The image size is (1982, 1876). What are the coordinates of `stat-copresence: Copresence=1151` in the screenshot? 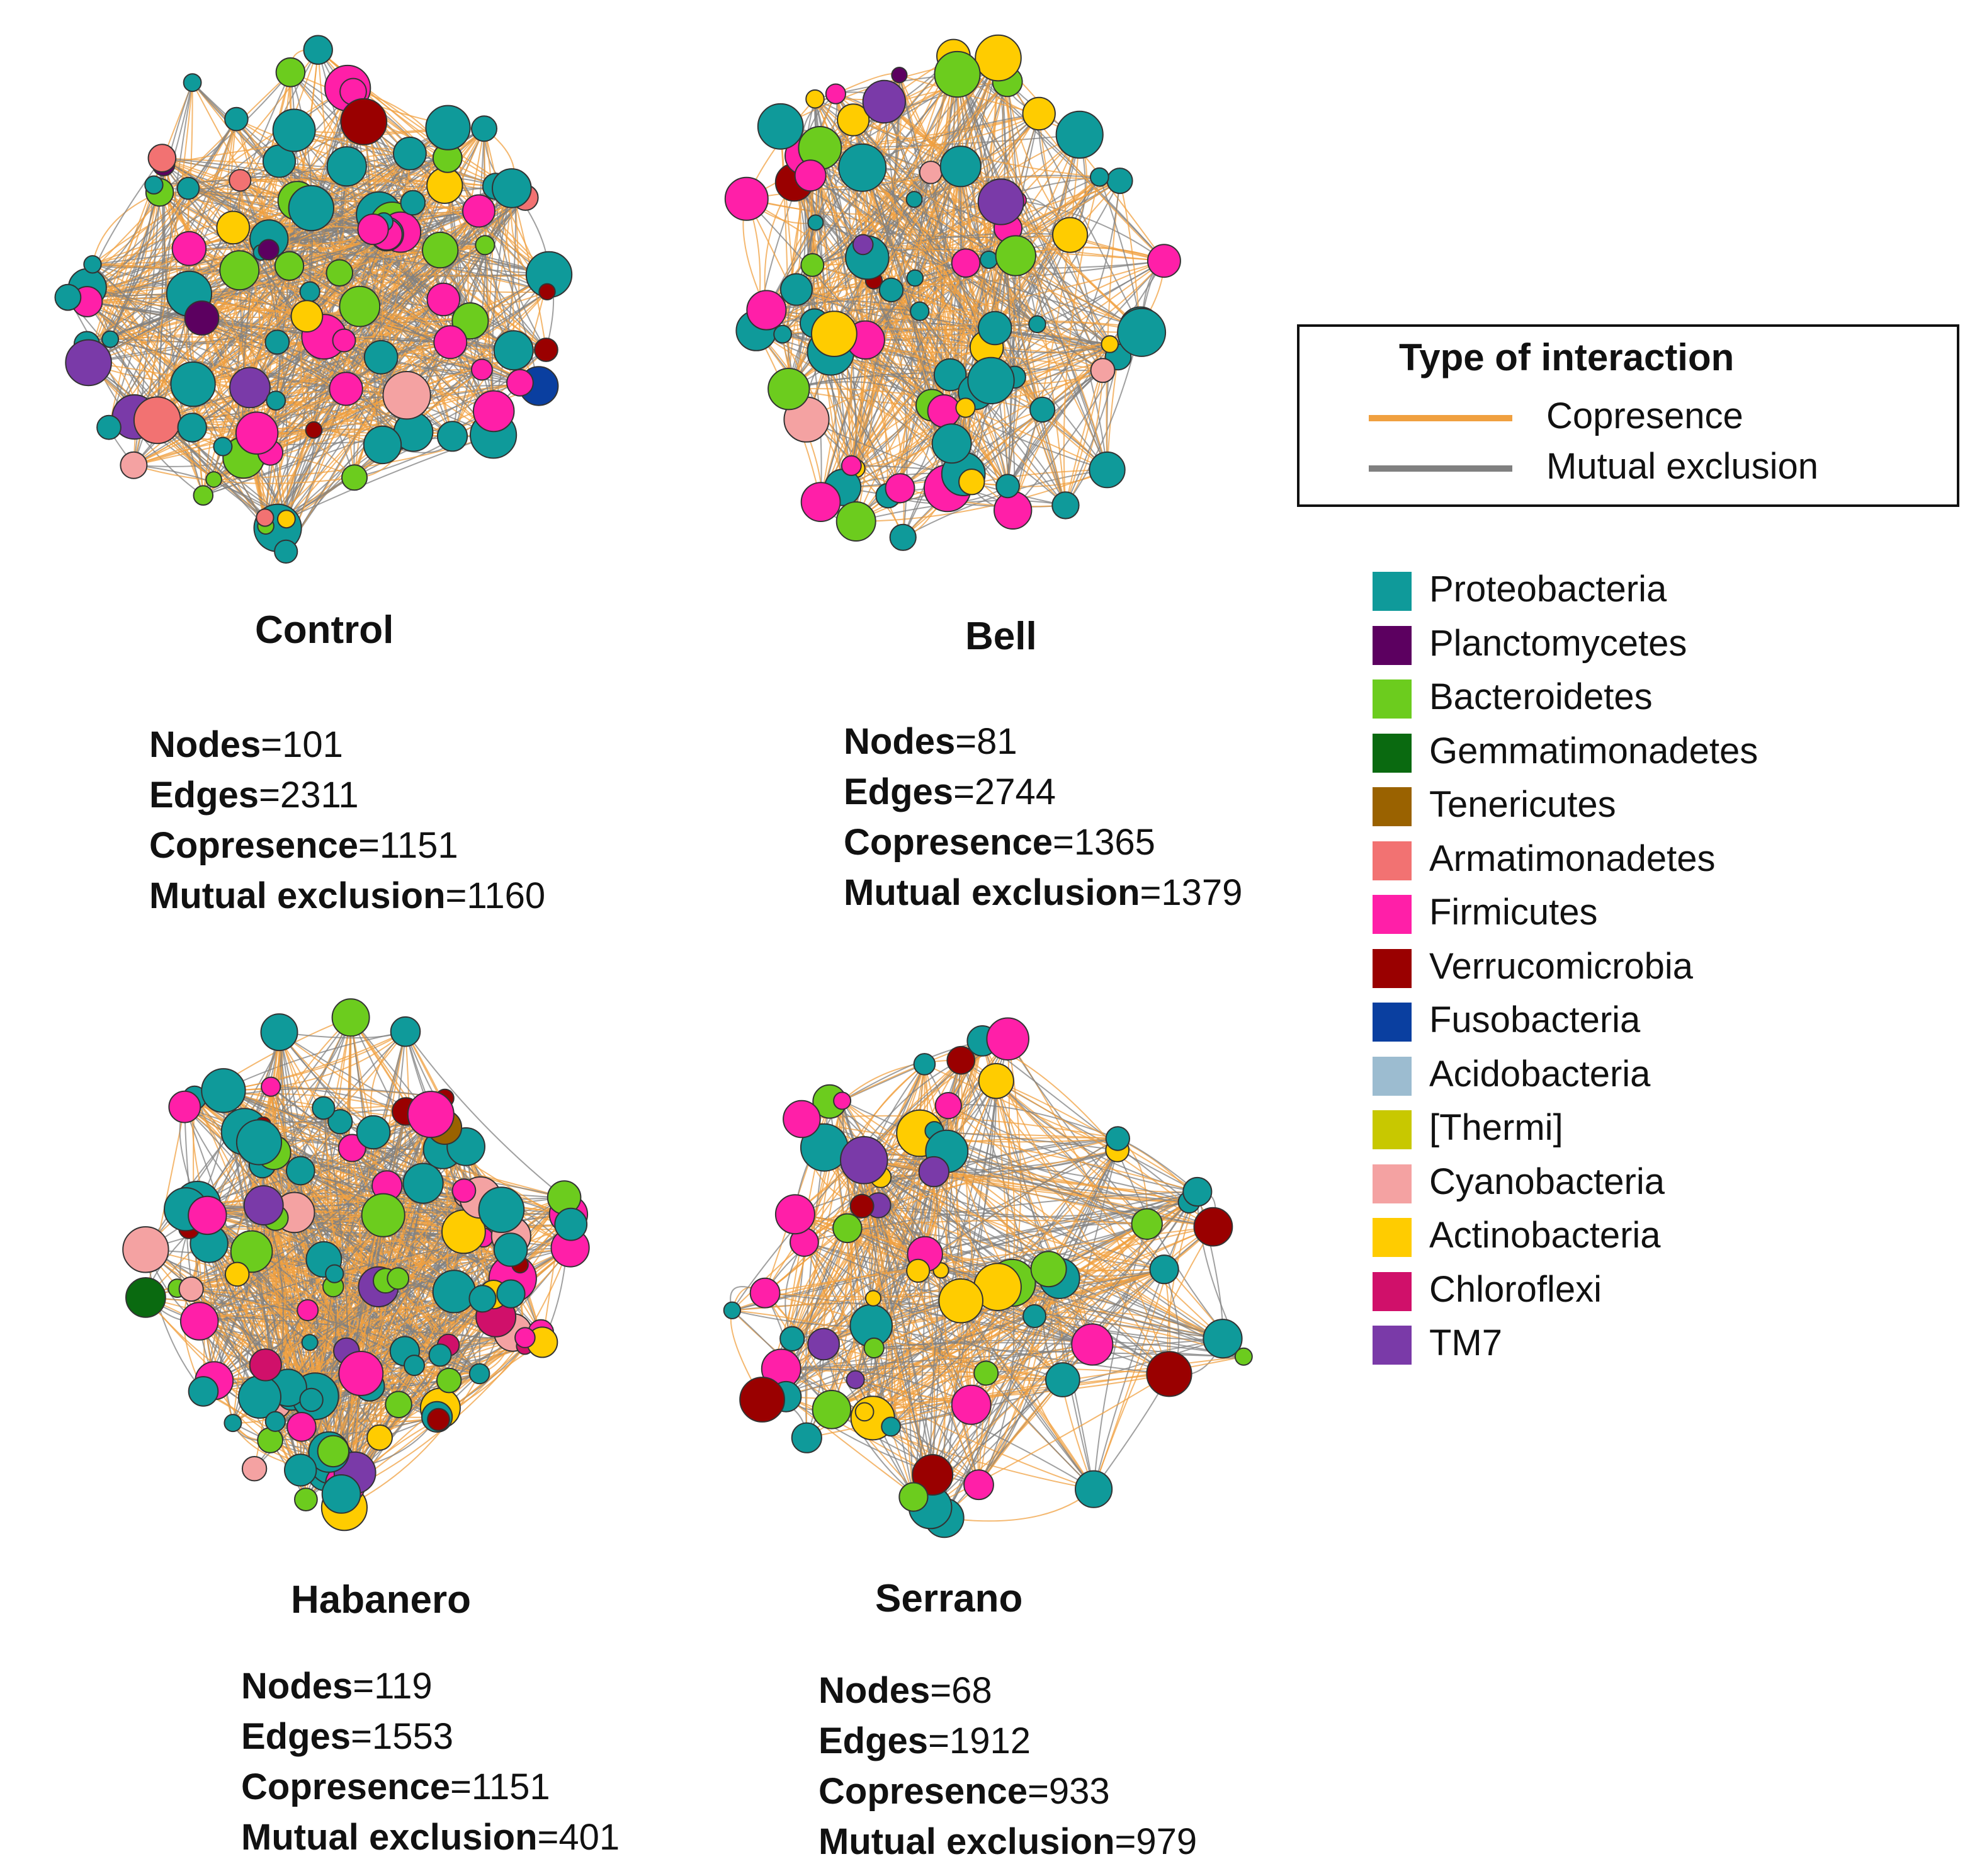 It's located at (303, 845).